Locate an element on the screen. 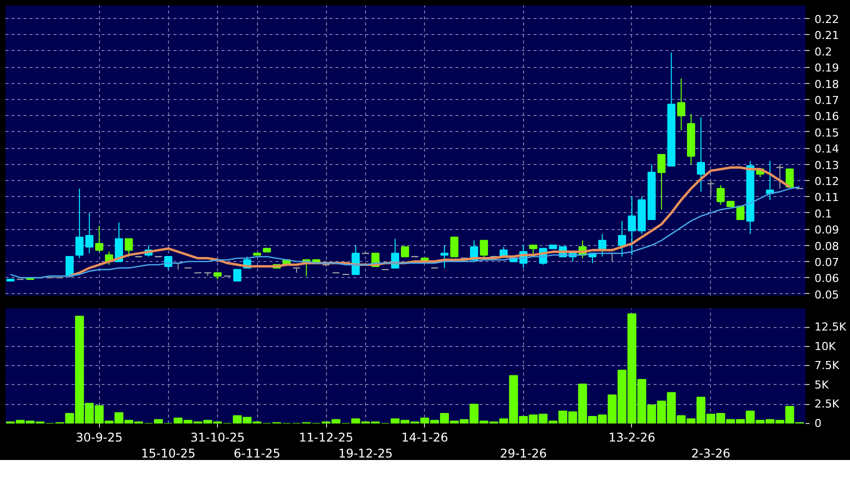  y-tick-label: 0.2 is located at coordinates (823, 51).